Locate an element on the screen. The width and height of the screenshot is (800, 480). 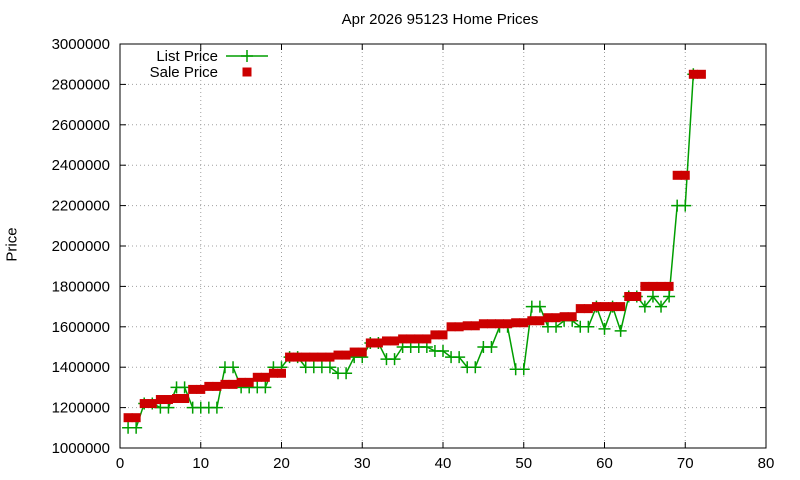
x-tick-label: 50 is located at coordinates (523, 463).